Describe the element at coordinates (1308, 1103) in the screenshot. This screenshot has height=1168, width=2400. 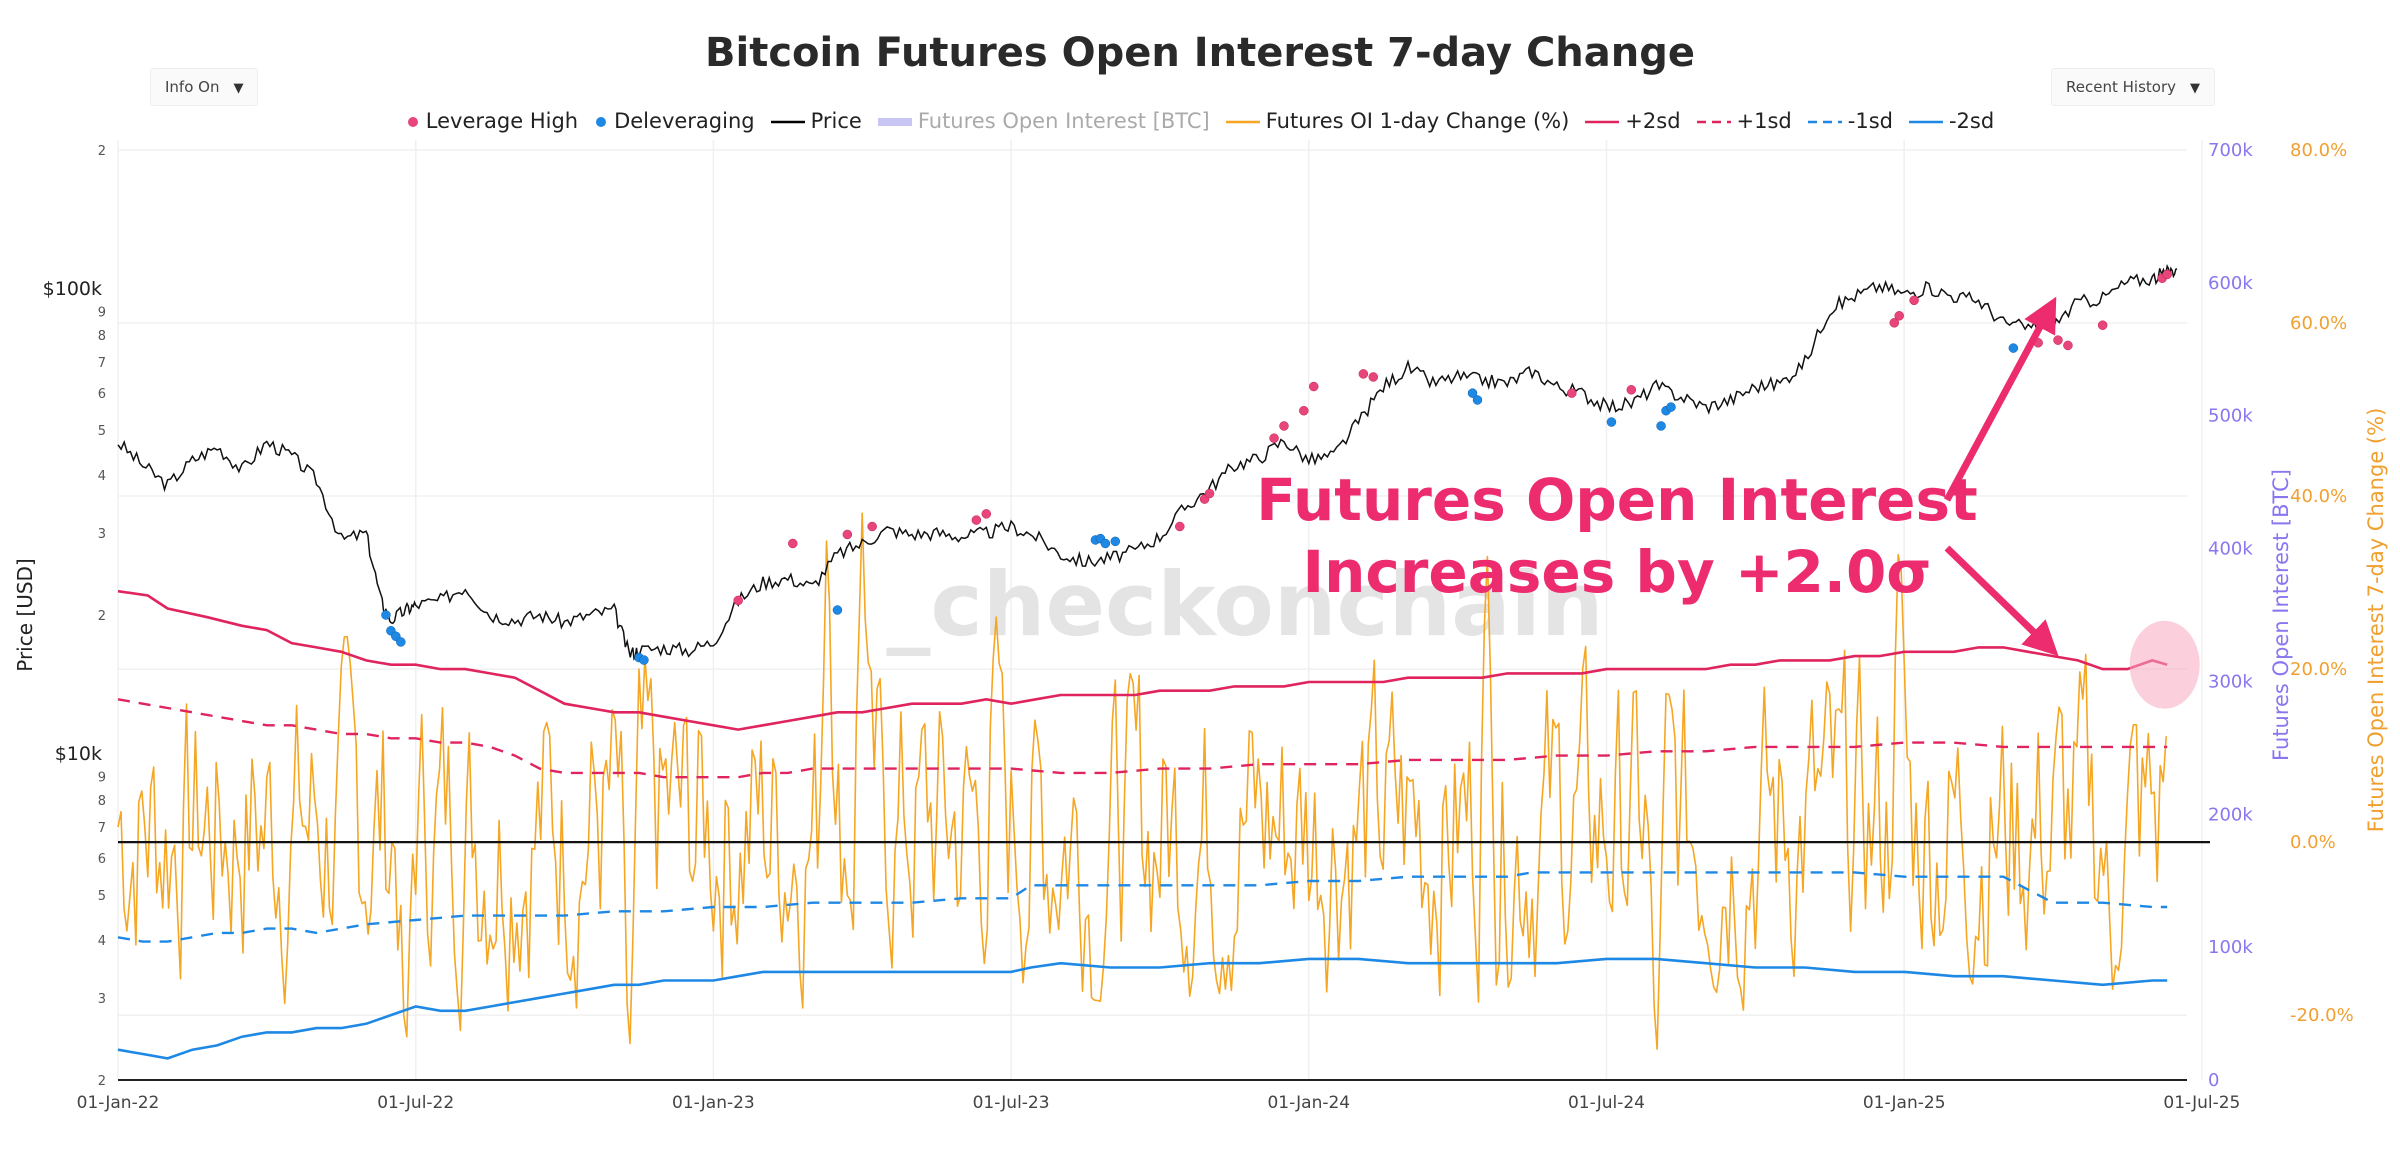
I see `x-tick-label: 01-Jan-24` at that location.